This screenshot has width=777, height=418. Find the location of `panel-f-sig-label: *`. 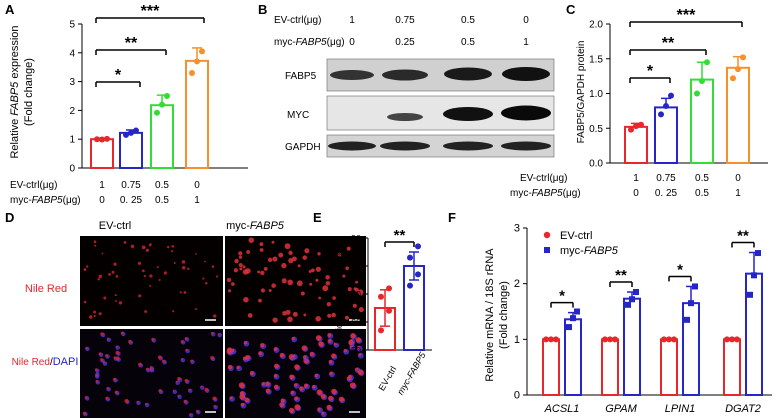

panel-f-sig-label: * is located at coordinates (562, 296).